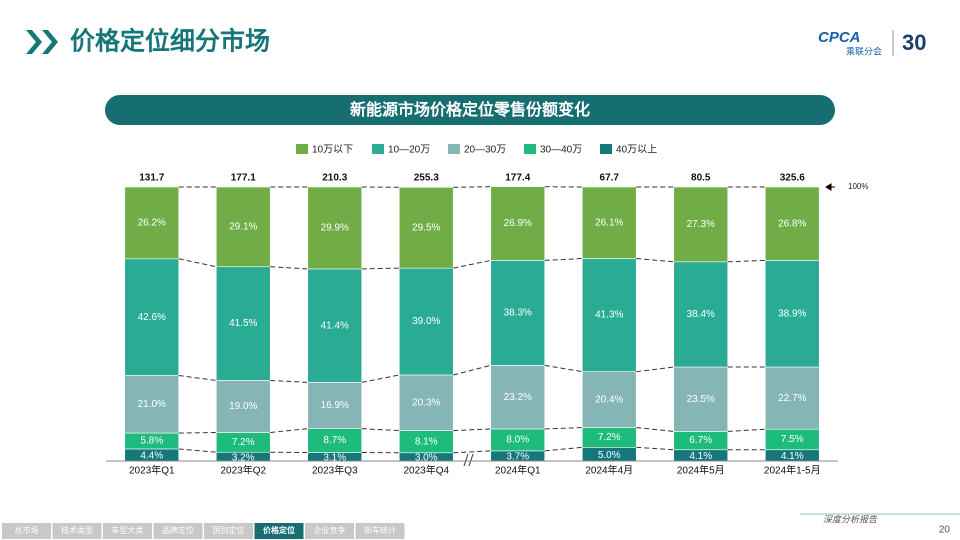 Image resolution: width=960 pixels, height=540 pixels. Describe the element at coordinates (151, 456) in the screenshot. I see `data-label: 4.4%` at that location.